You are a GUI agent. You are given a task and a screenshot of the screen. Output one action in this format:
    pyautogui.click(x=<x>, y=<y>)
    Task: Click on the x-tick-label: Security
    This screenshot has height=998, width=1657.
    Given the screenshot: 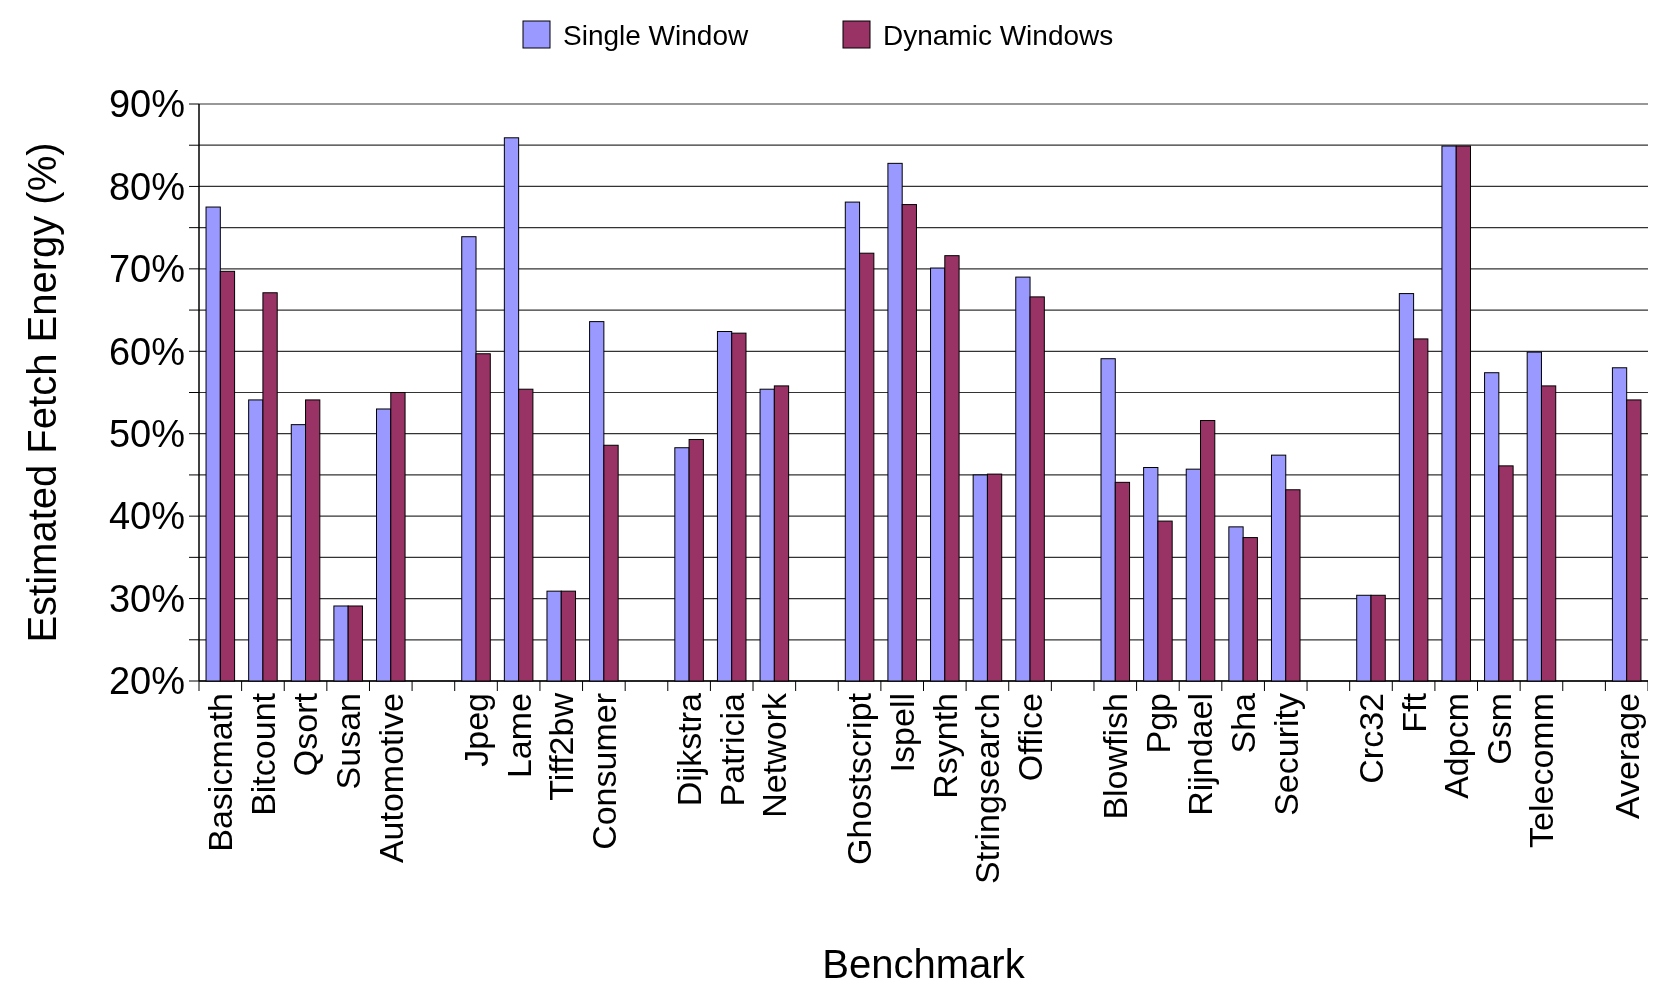 What is the action you would take?
    pyautogui.click(x=1285, y=754)
    